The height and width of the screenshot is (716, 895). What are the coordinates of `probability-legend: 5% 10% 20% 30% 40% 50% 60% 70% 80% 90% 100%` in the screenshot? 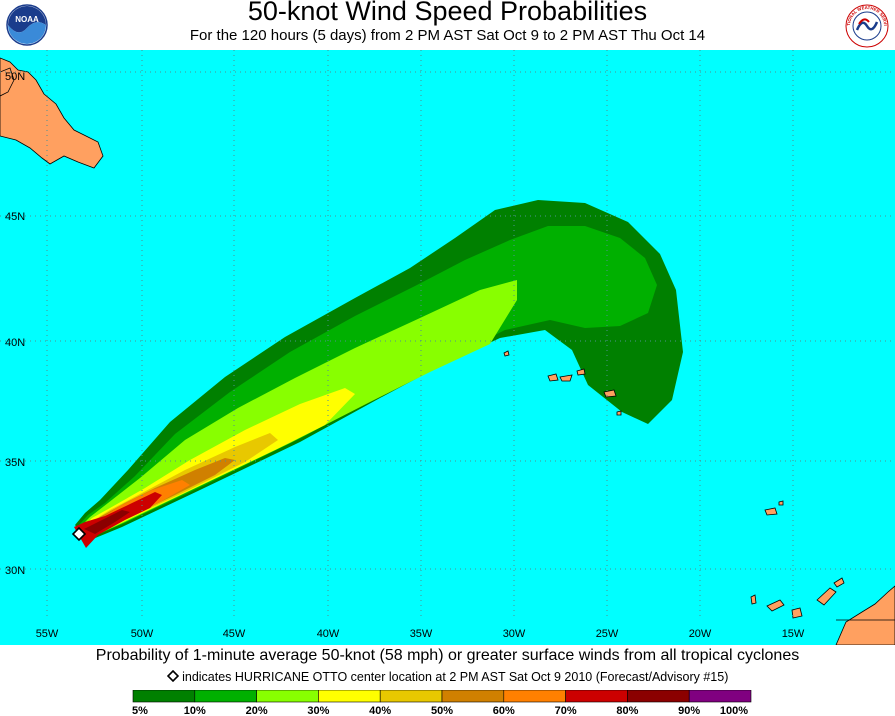 It's located at (442, 703).